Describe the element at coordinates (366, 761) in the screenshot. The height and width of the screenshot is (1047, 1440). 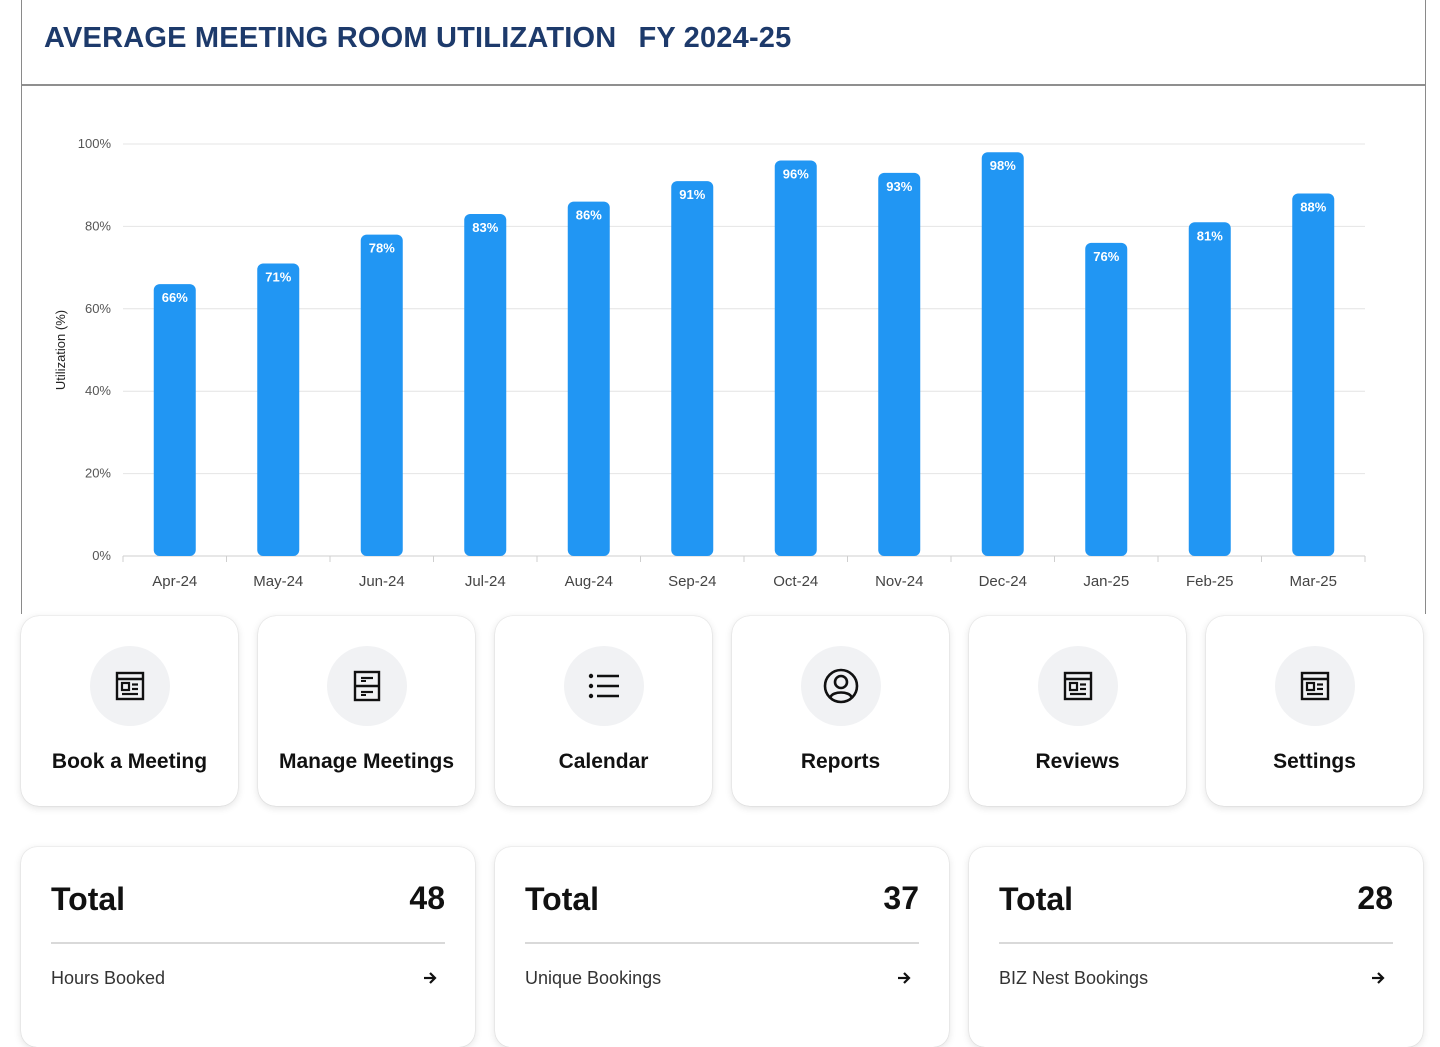
I see `manage-meetings-label: Manage Meetings` at that location.